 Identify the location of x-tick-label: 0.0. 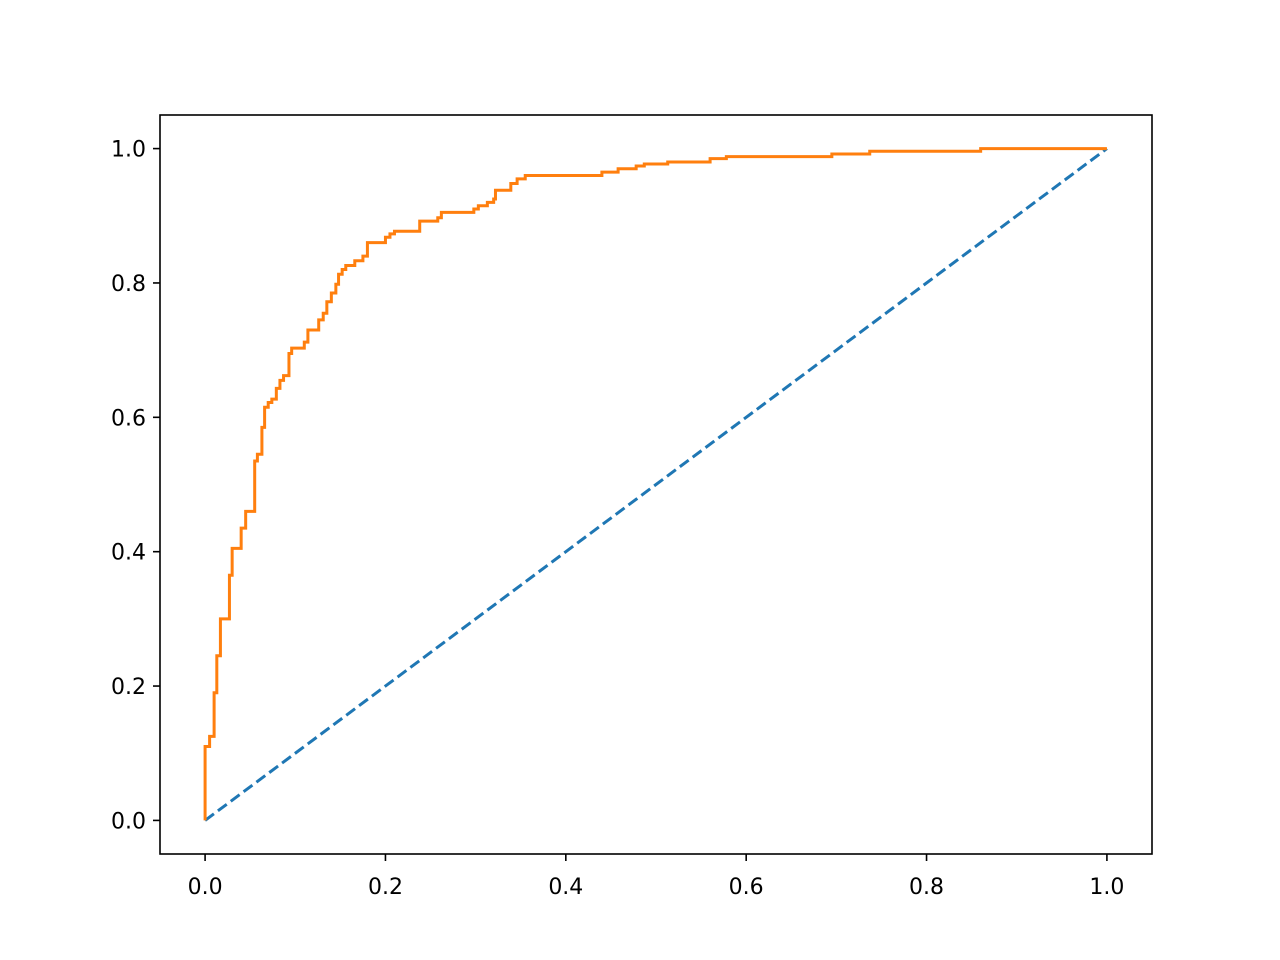
(205, 887).